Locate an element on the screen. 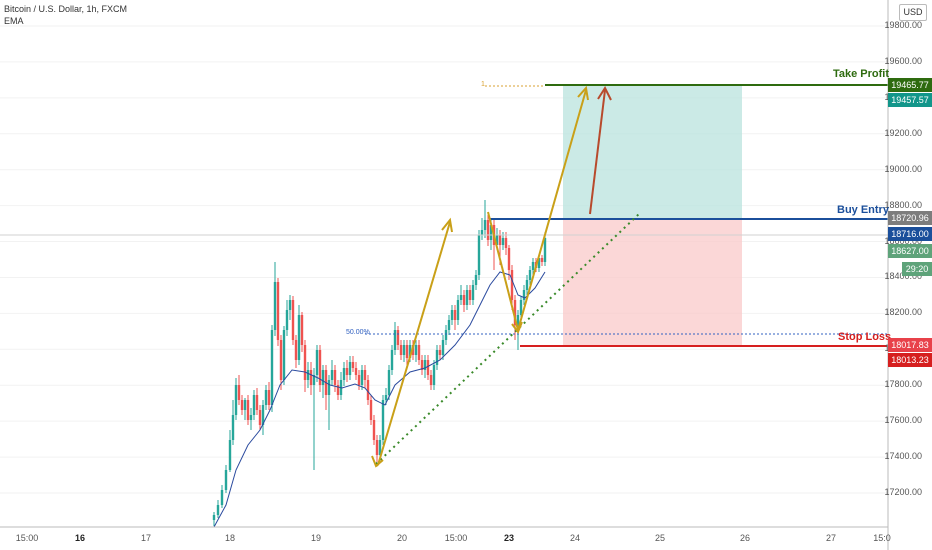  time-axis-label: 27 is located at coordinates (831, 538).